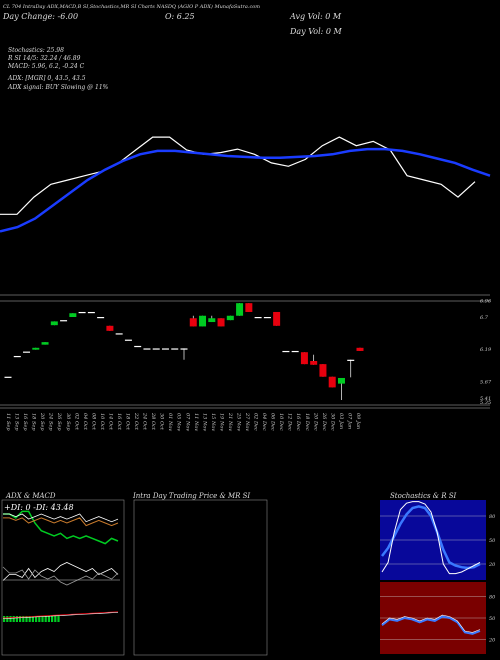 Image resolution: width=500 pixels, height=660 pixels. I want to click on macd-main-line, so click(60, 615).